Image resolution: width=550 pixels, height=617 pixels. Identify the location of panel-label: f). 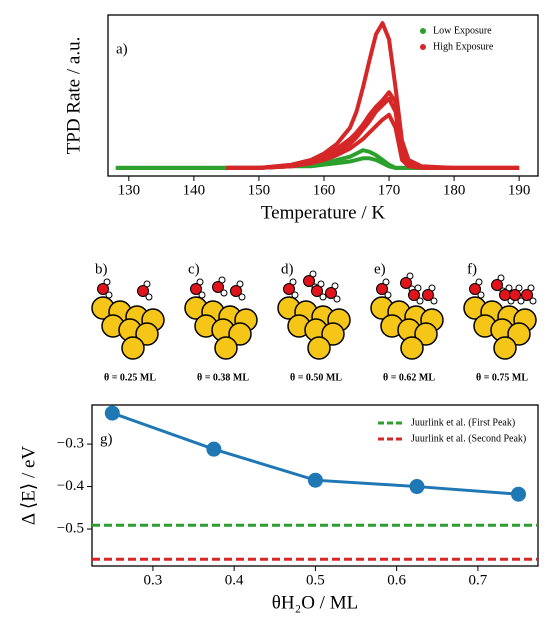
(472, 269).